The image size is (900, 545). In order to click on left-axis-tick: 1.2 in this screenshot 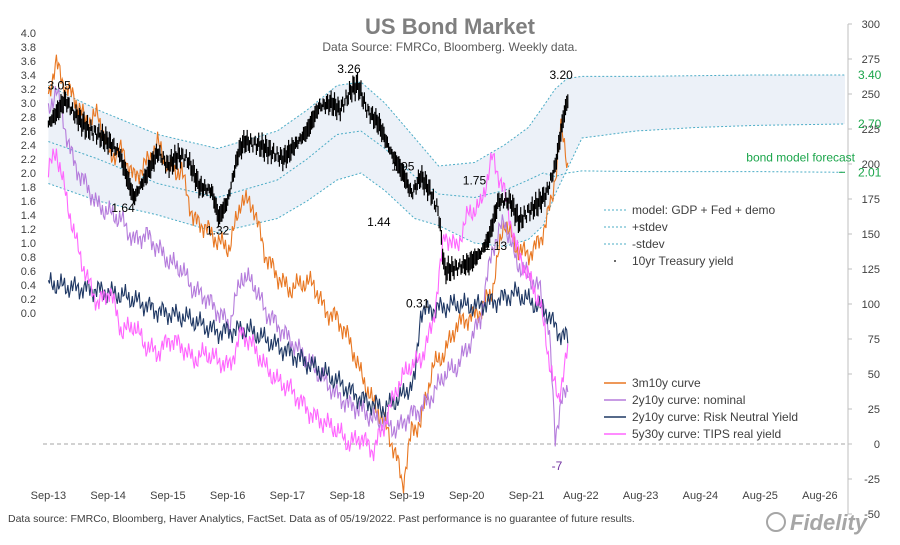, I will do `click(28, 230)`.